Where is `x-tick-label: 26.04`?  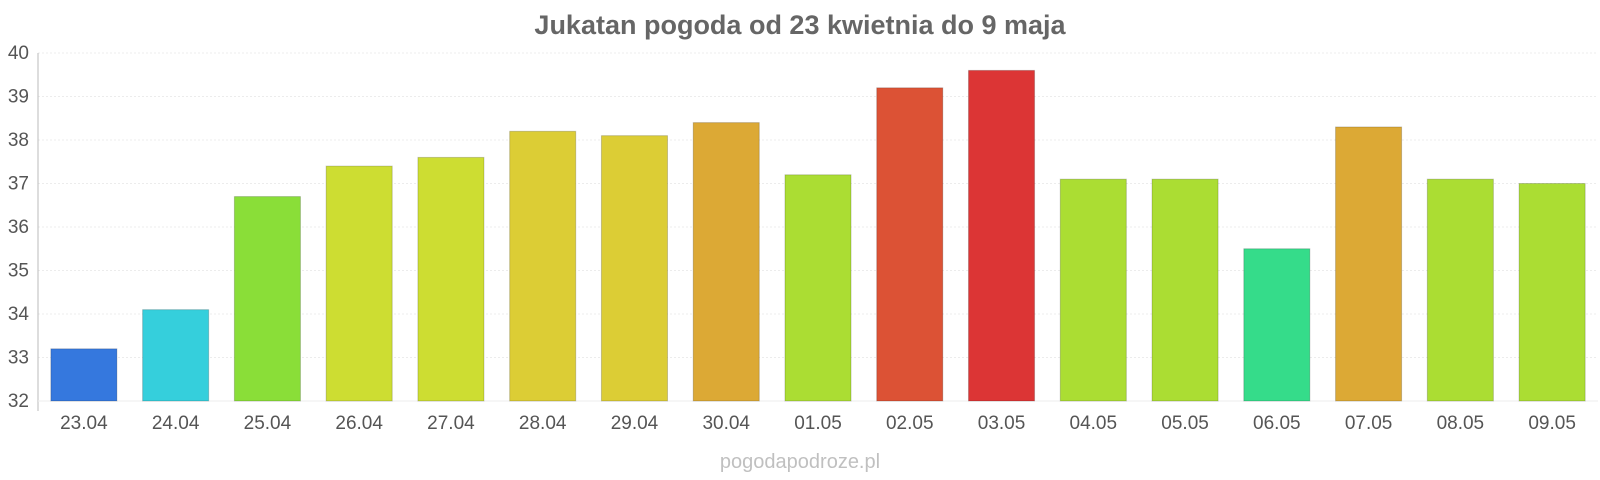 x-tick-label: 26.04 is located at coordinates (359, 423).